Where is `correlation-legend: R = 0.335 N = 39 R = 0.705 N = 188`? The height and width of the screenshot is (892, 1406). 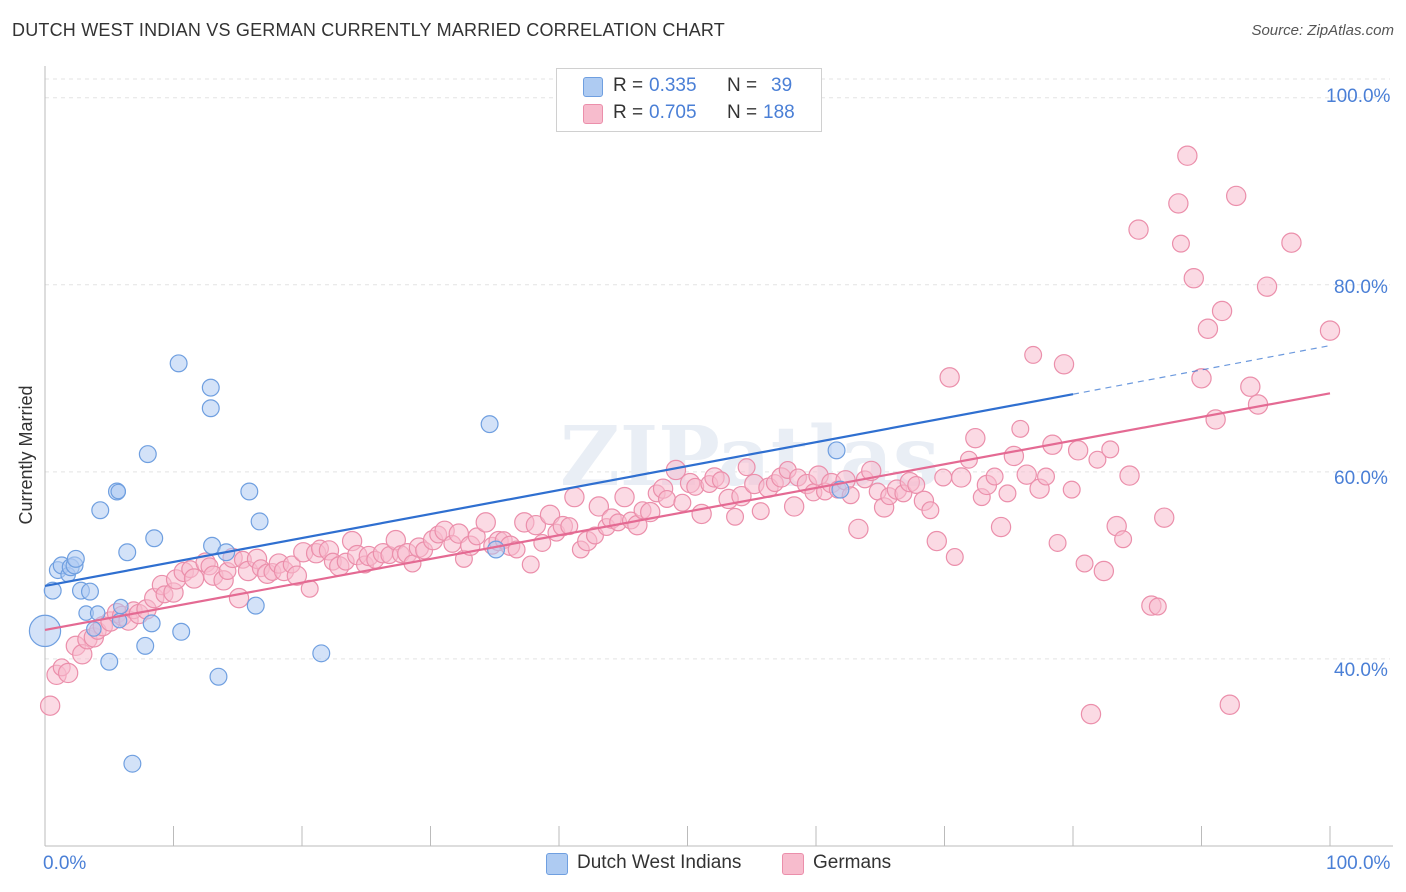
correlation-legend: R = 0.335 N = 39 R = 0.705 N = 188 is located at coordinates (689, 100).